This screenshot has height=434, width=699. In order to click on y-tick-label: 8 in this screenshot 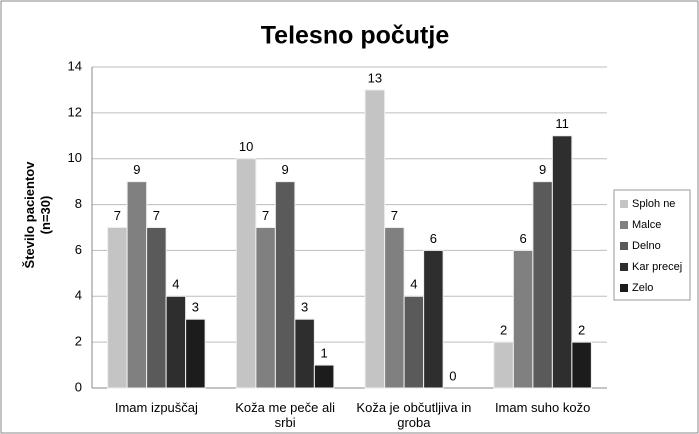, I will do `click(78, 203)`.